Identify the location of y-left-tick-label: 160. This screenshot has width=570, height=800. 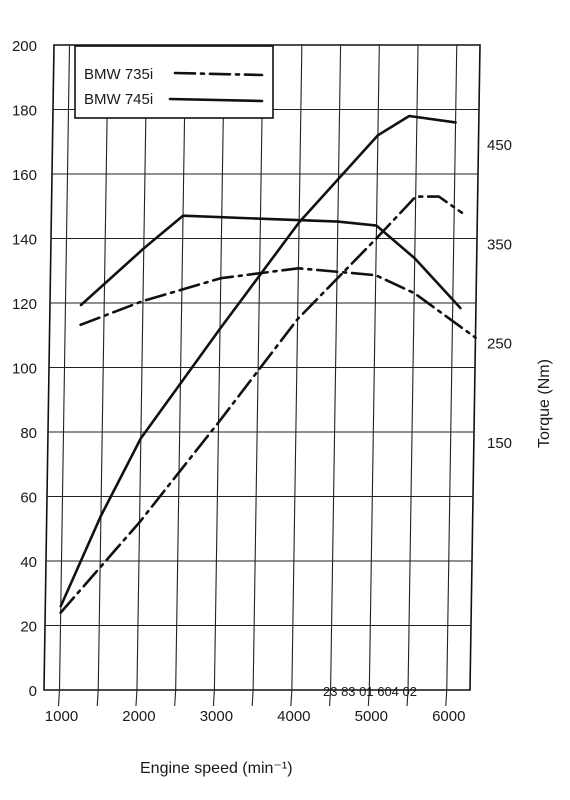
(24, 175).